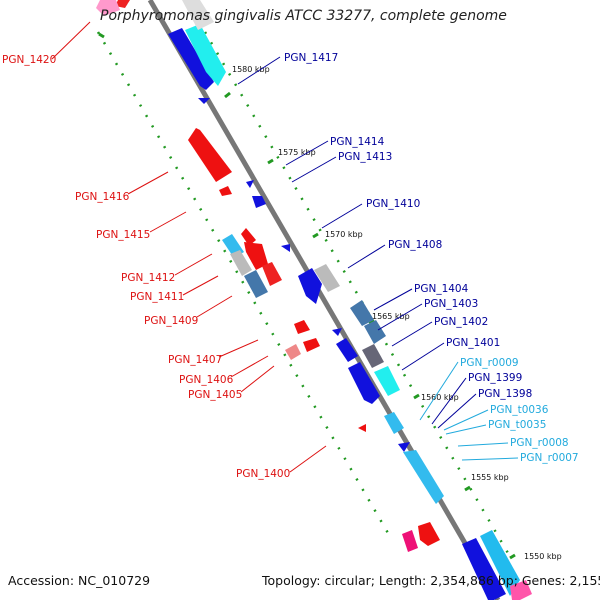 Image resolution: width=600 pixels, height=600 pixels. Describe the element at coordinates (490, 477) in the screenshot. I see `scale-label: 1555 kbp` at that location.